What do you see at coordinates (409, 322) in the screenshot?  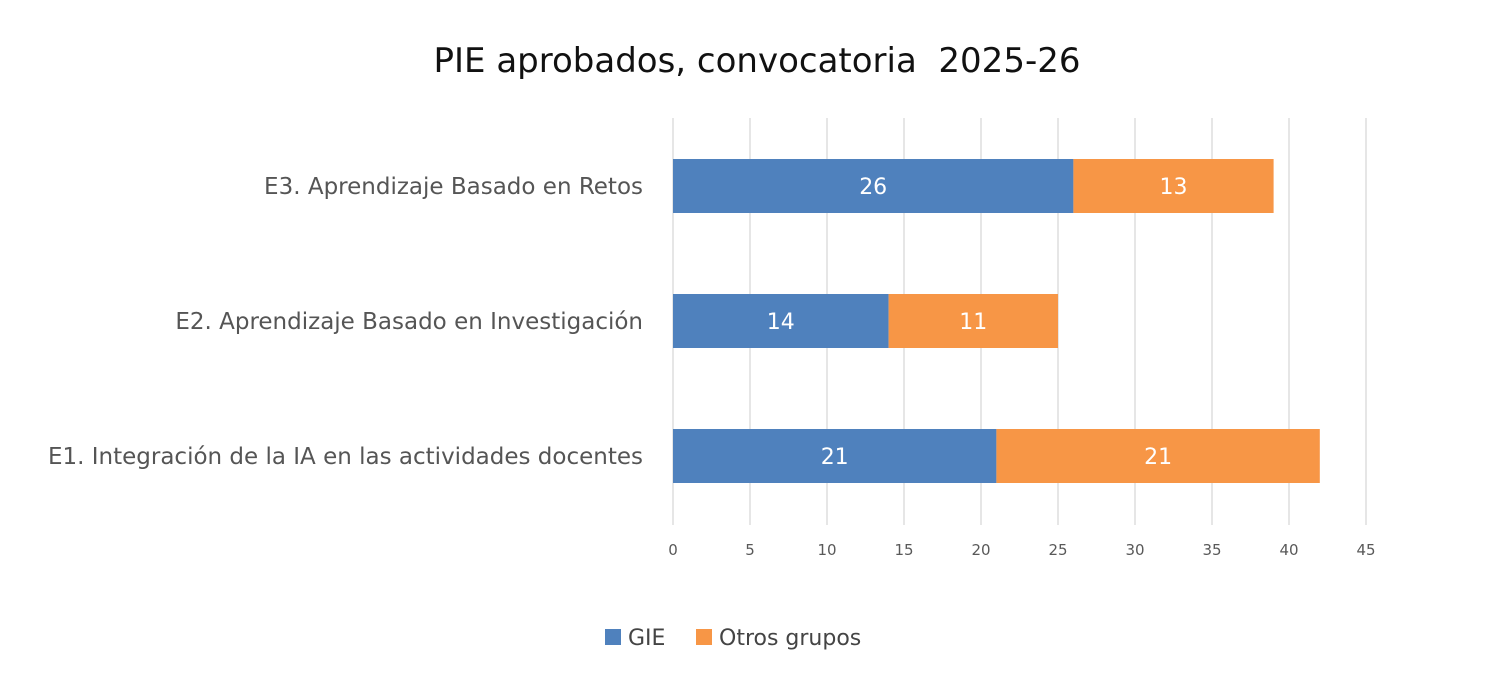 I see `category-label: E2. Aprendizaje Basado en Investigación` at bounding box center [409, 322].